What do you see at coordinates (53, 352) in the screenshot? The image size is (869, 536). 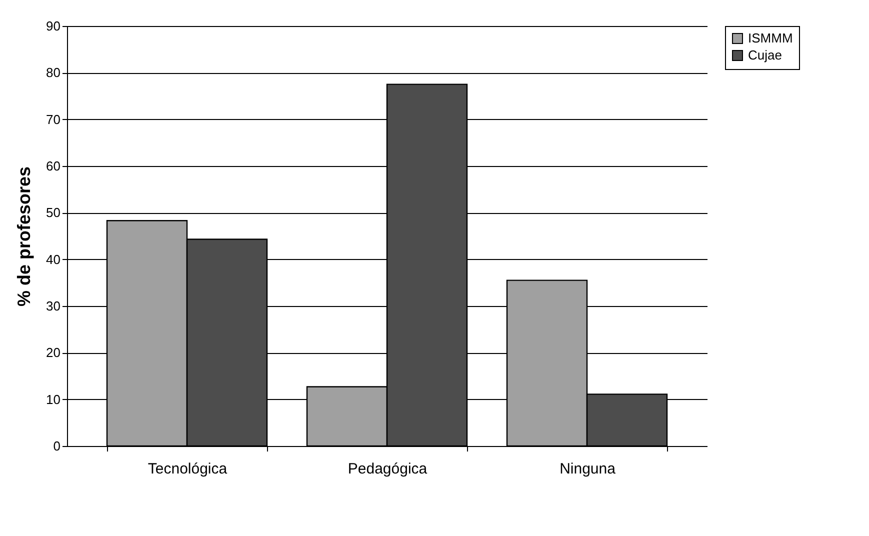 I see `y-tick-label: 20` at bounding box center [53, 352].